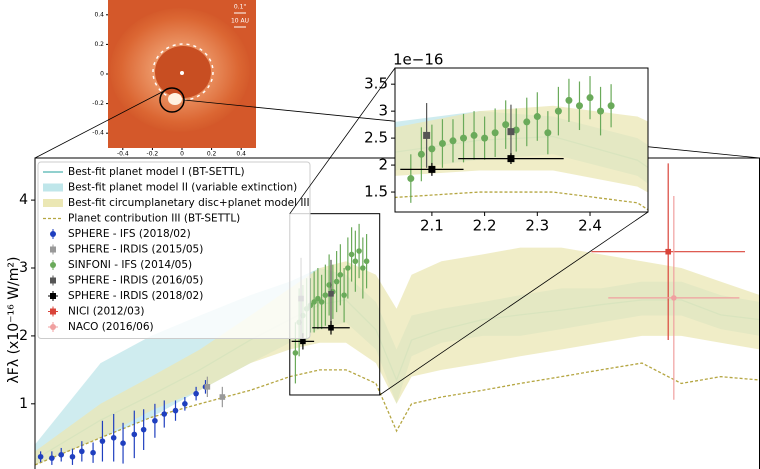 The height and width of the screenshot is (469, 760). I want to click on star, so click(182, 73).